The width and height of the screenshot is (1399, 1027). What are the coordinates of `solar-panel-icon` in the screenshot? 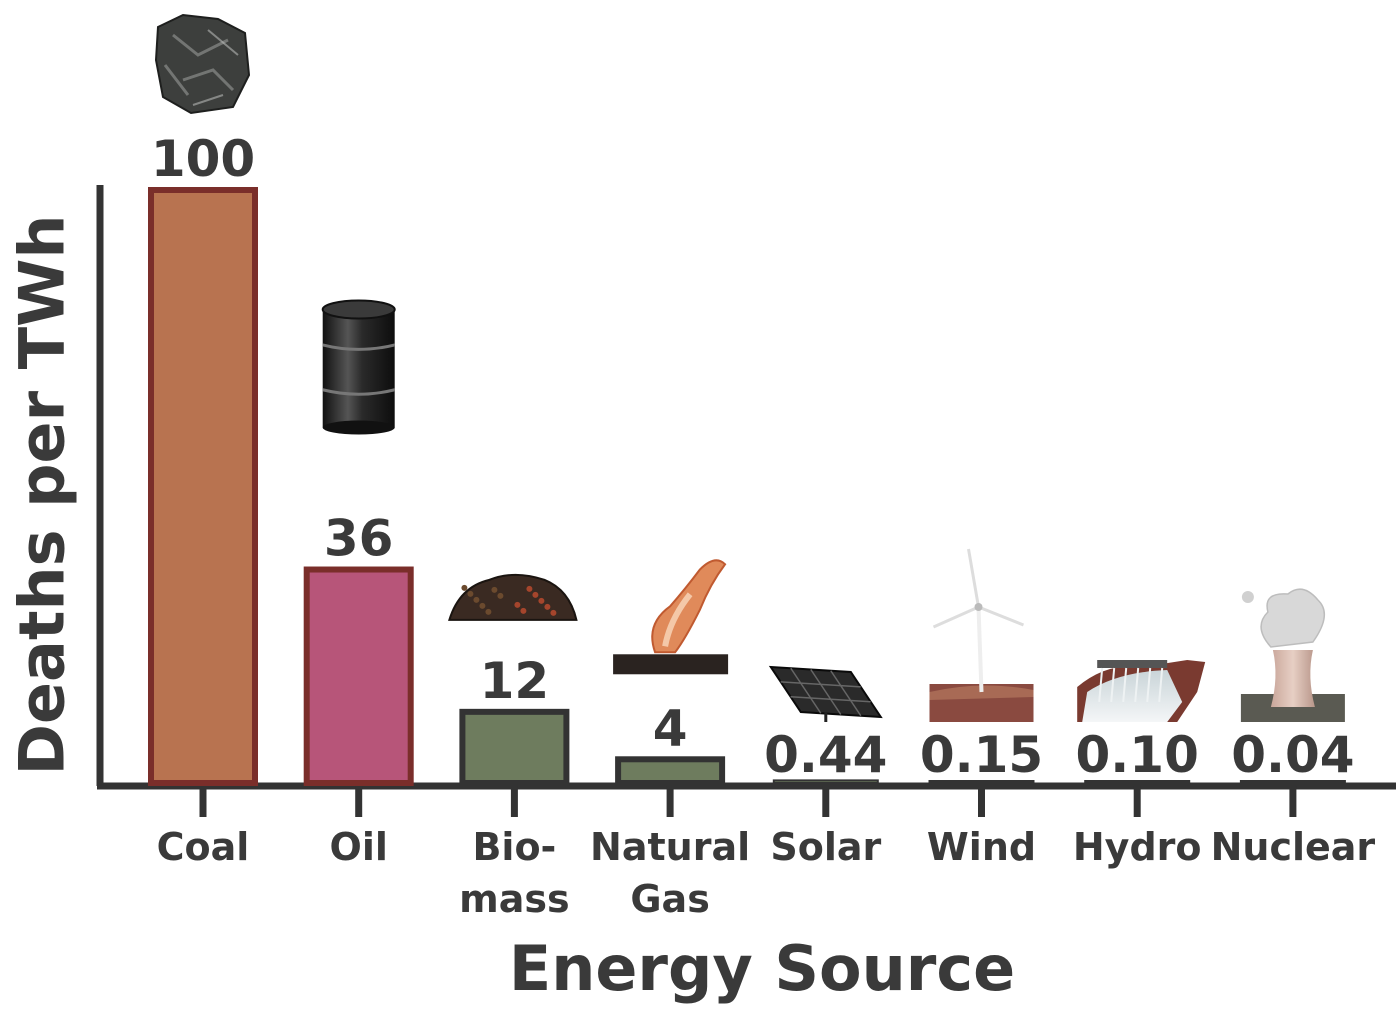 It's located at (825, 693).